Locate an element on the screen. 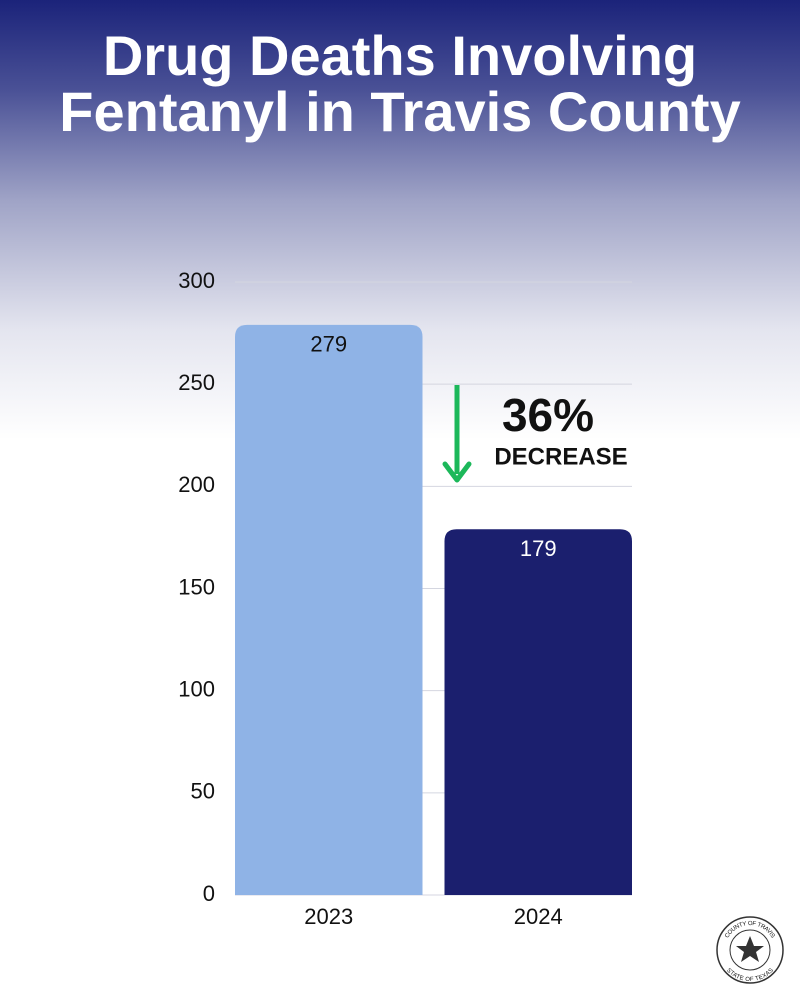 The height and width of the screenshot is (1000, 800). y-tick-label: 0 is located at coordinates (209, 893).